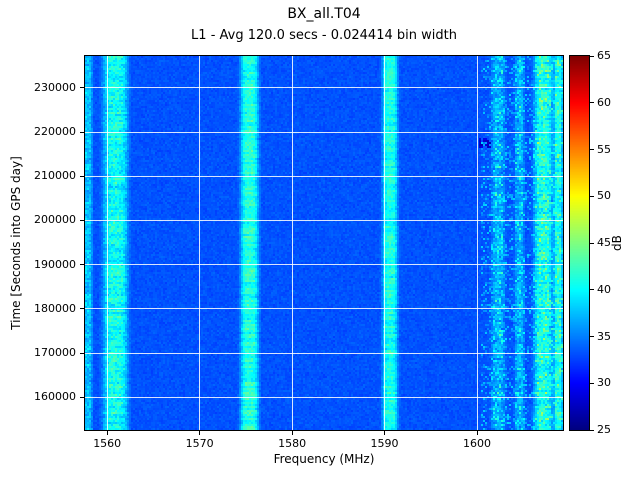 This screenshot has height=480, width=640. I want to click on x-axis-label: Frequency (MHz), so click(324, 459).